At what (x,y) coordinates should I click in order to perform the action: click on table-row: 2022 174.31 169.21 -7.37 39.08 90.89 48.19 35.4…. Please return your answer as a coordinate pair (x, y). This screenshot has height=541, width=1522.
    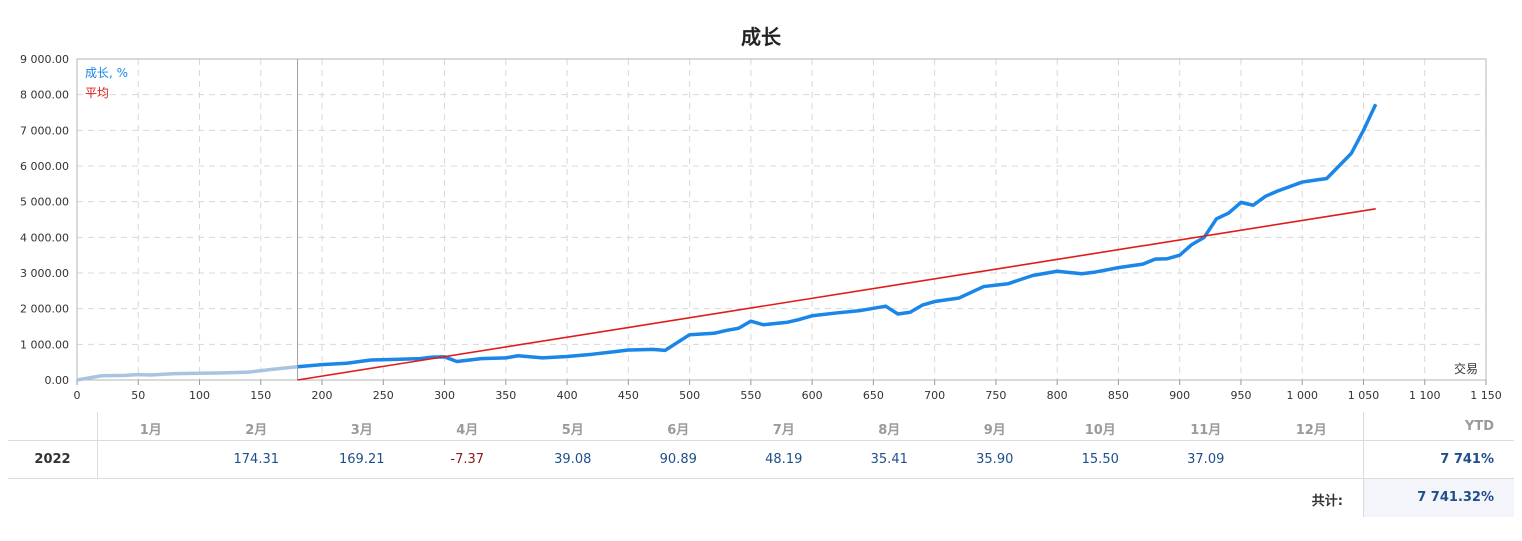
    Looking at the image, I should click on (761, 459).